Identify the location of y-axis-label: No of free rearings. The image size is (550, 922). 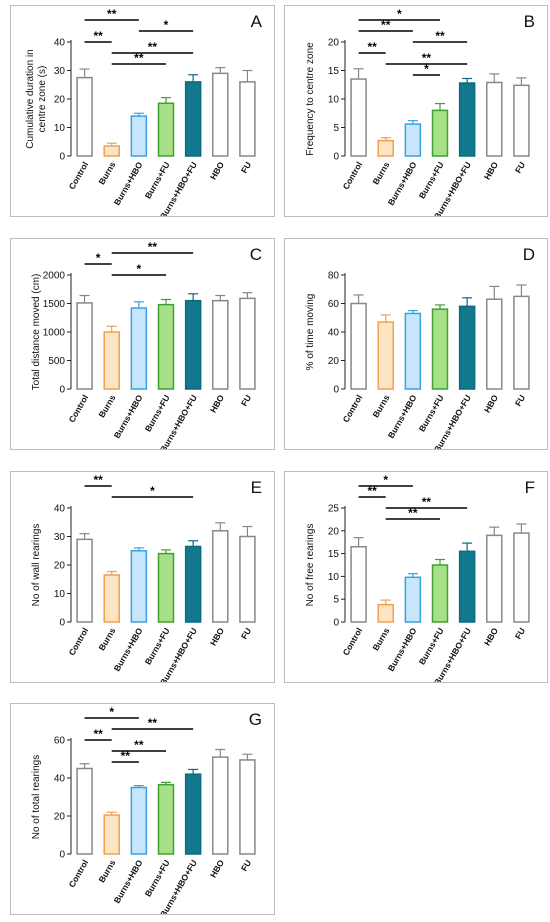
(310, 565).